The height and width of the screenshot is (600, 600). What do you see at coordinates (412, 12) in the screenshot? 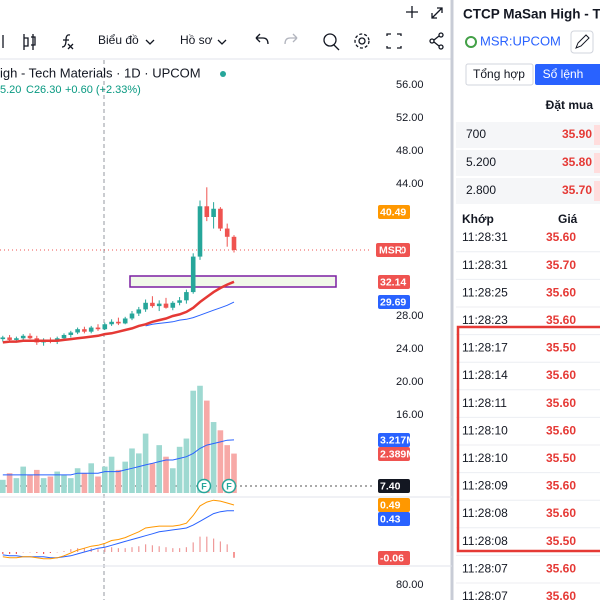
I see `add-icon` at bounding box center [412, 12].